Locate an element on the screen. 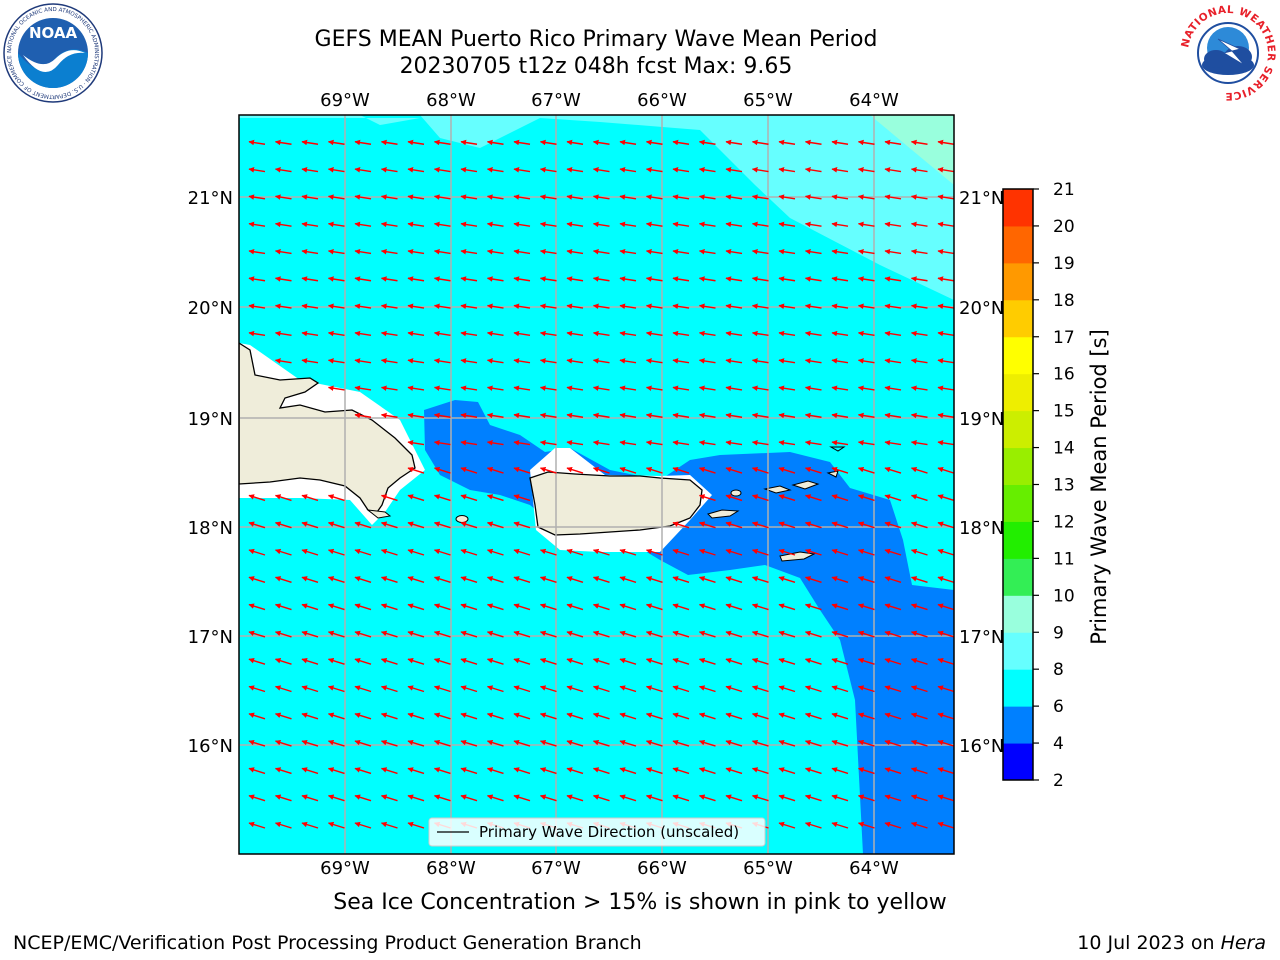 This screenshot has height=960, width=1280. colorbar-tick-label: 21 is located at coordinates (1064, 190).